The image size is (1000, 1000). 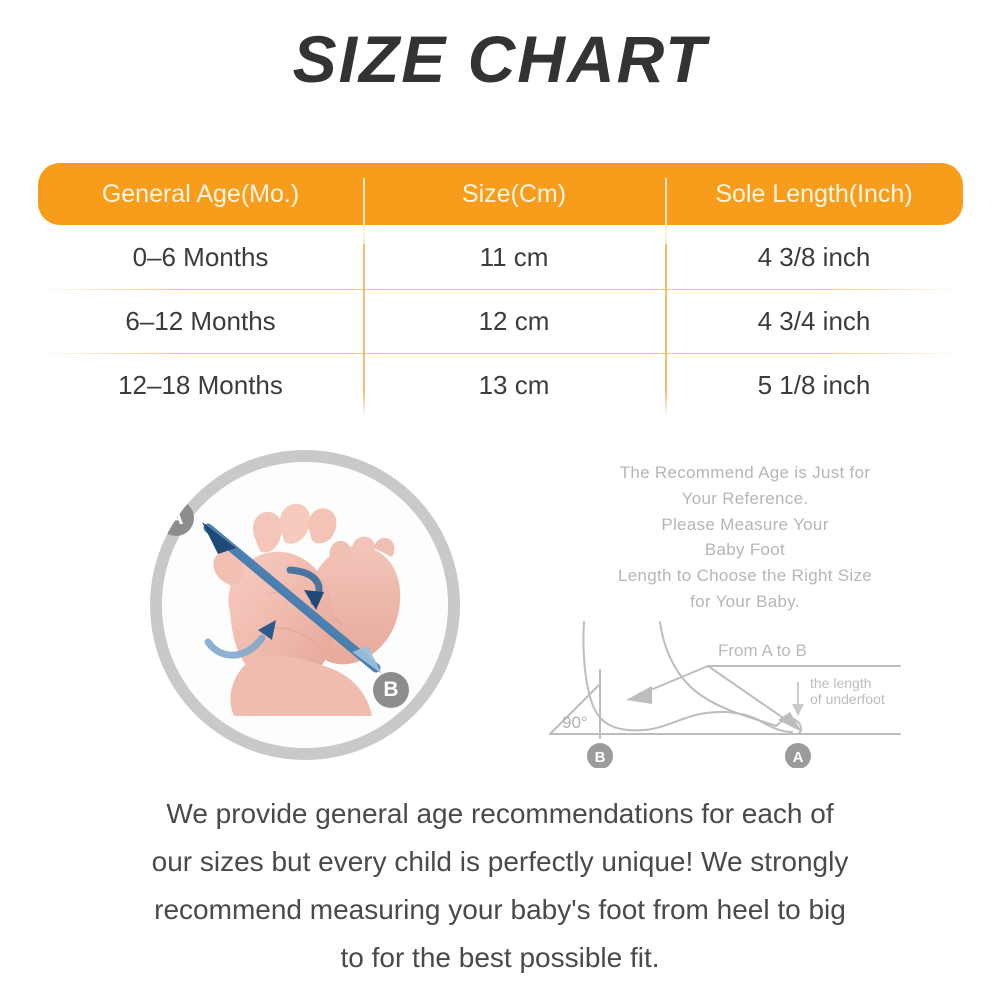 I want to click on cell-size-cm: 12 cm, so click(x=514, y=320).